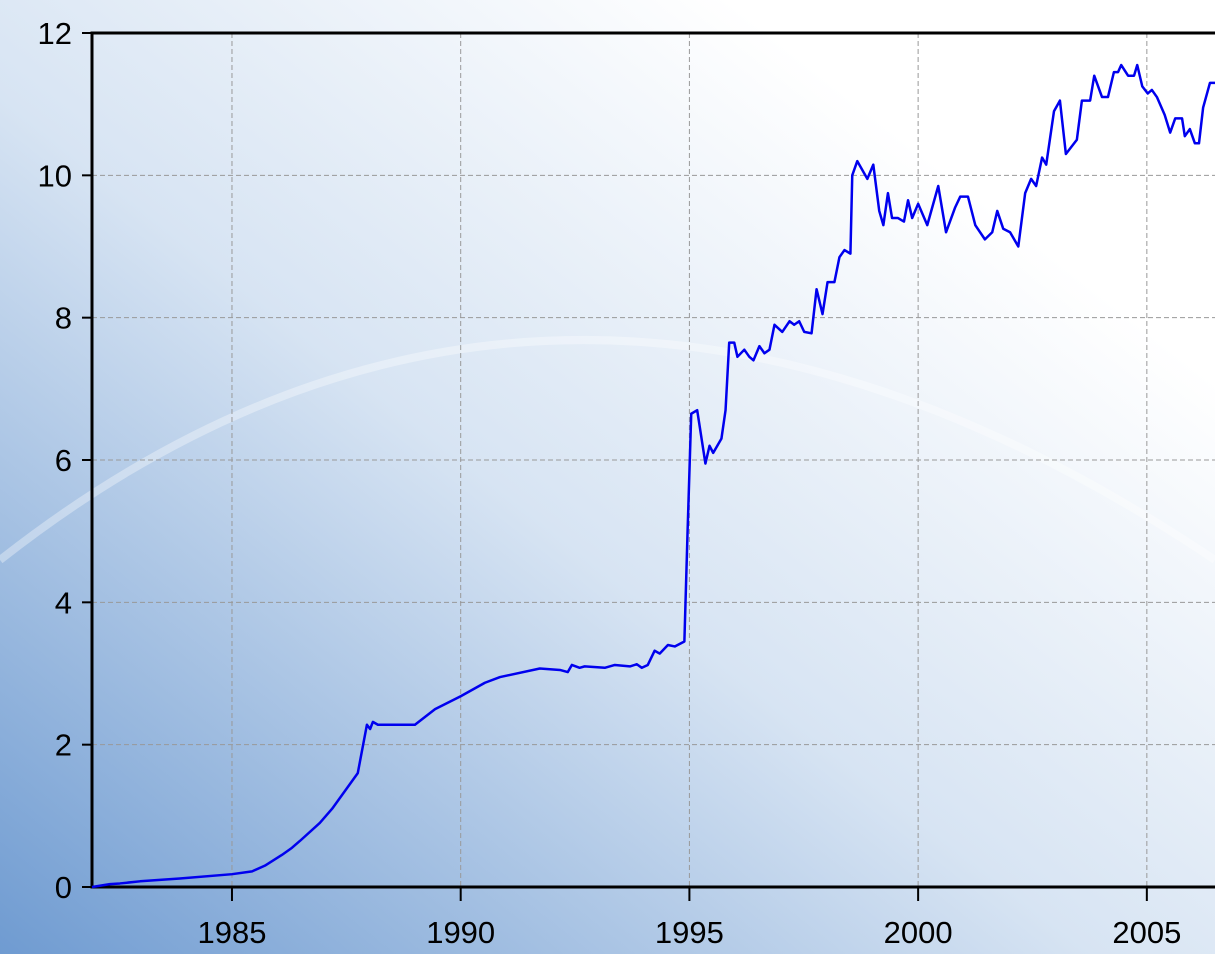 The height and width of the screenshot is (954, 1215). What do you see at coordinates (918, 932) in the screenshot?
I see `x-tick-label: 2000` at bounding box center [918, 932].